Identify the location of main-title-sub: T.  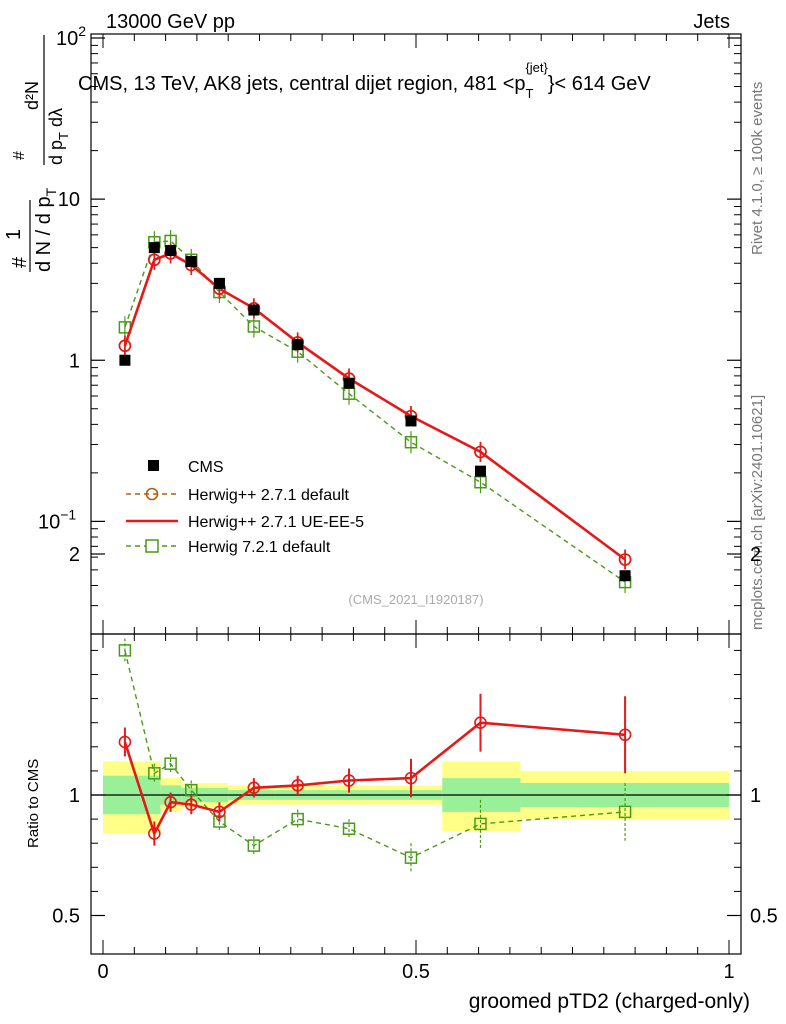
(530, 93).